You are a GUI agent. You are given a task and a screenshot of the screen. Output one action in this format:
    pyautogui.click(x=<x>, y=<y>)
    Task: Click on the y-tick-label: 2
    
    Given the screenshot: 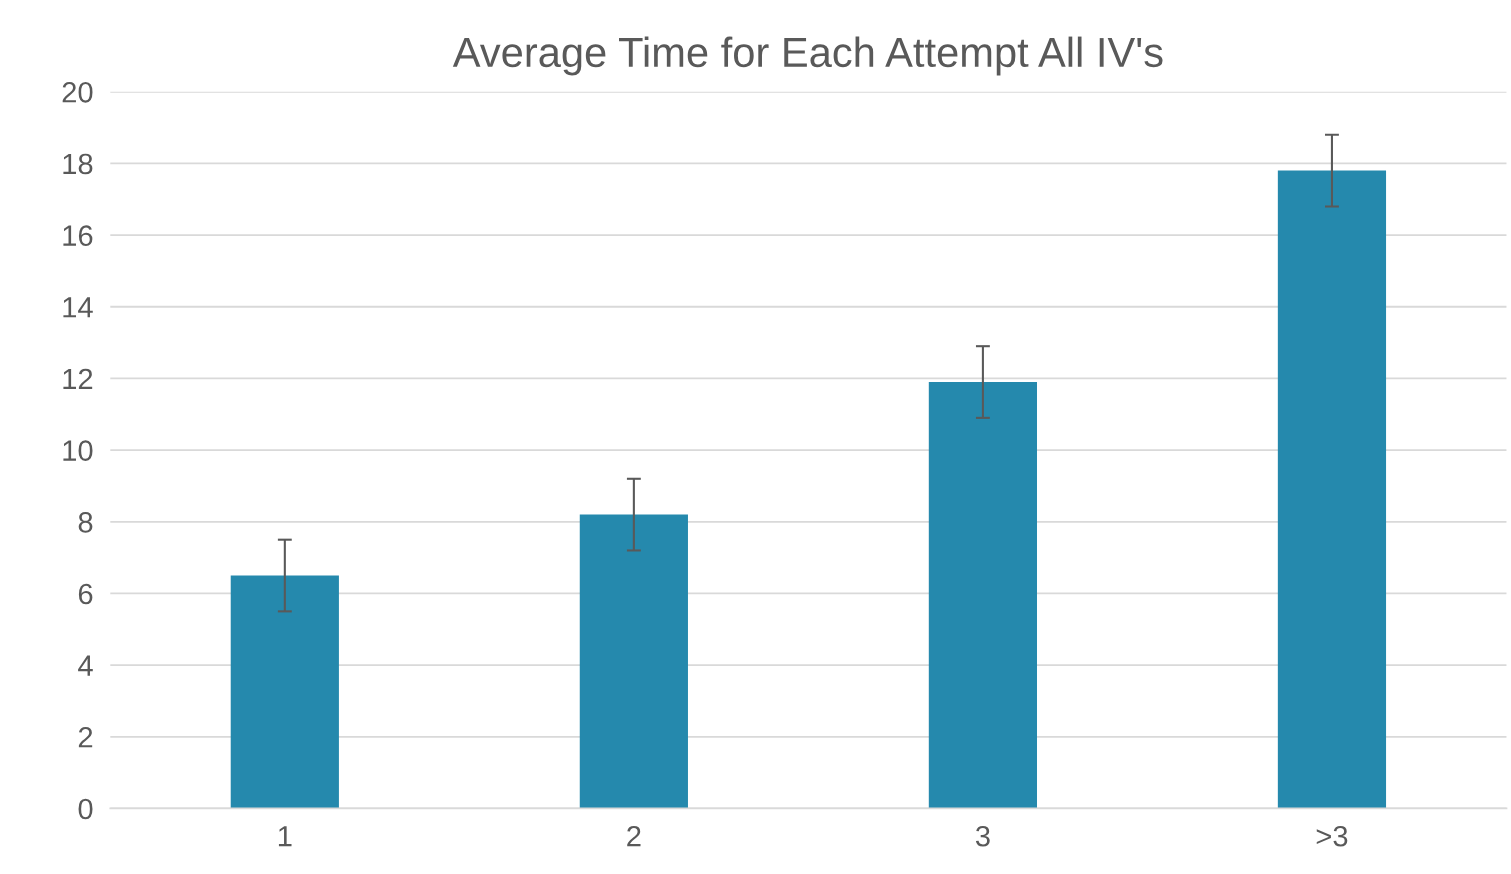 What is the action you would take?
    pyautogui.click(x=85, y=737)
    